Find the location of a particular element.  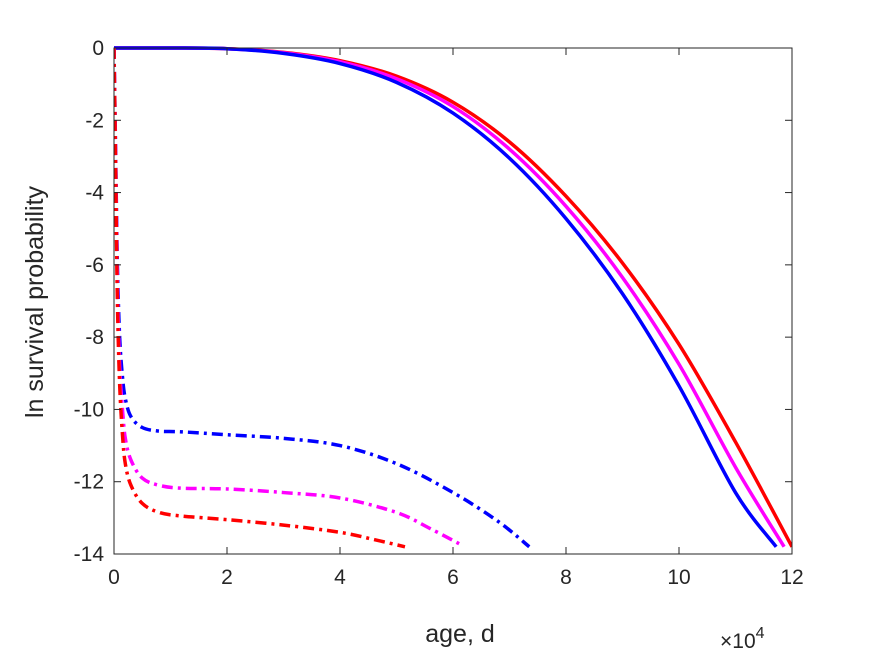

x-axis-multiplier-base: ×10 is located at coordinates (738, 641).